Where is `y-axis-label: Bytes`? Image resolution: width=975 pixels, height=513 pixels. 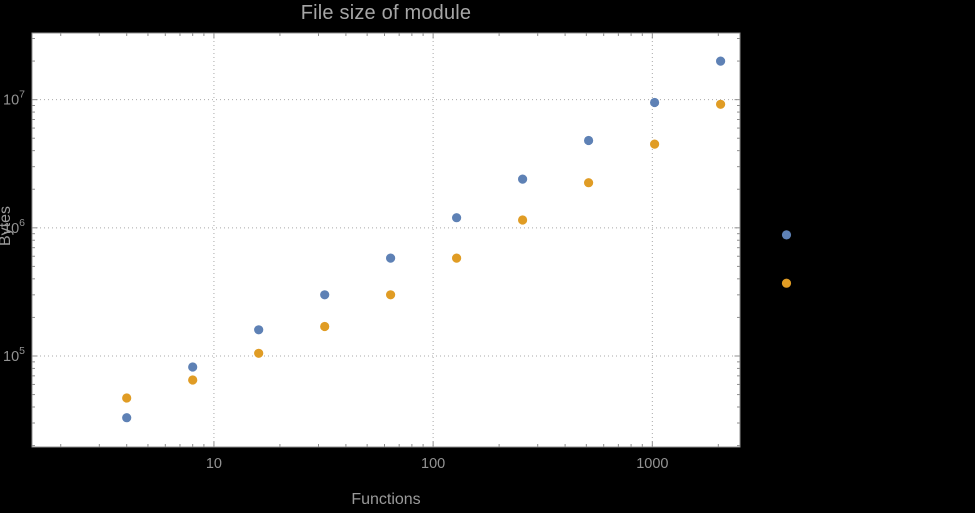
y-axis-label: Bytes is located at coordinates (7, 226).